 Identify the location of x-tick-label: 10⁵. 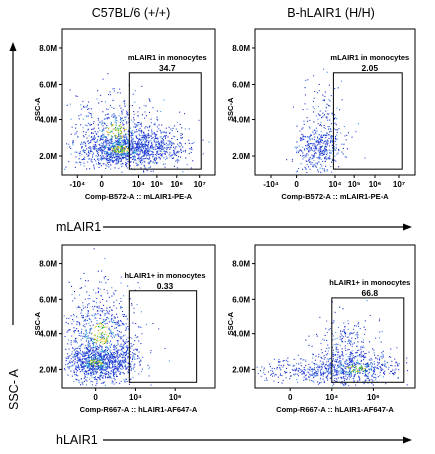
(354, 184).